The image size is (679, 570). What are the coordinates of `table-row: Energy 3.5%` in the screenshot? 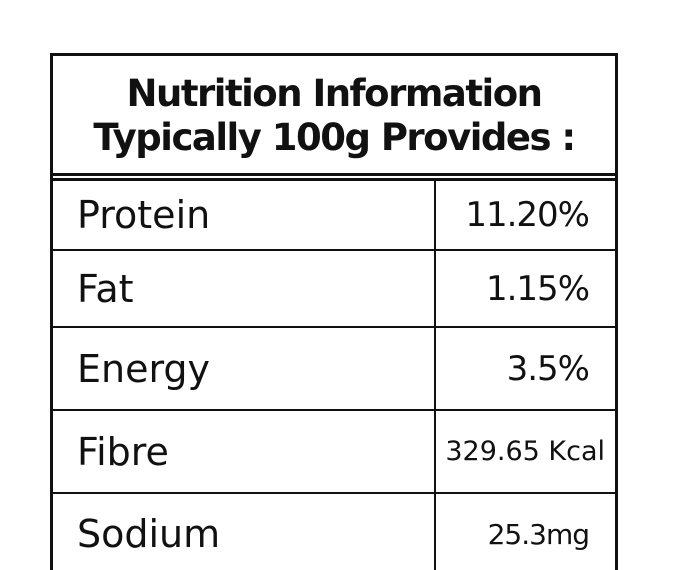 It's located at (334, 369).